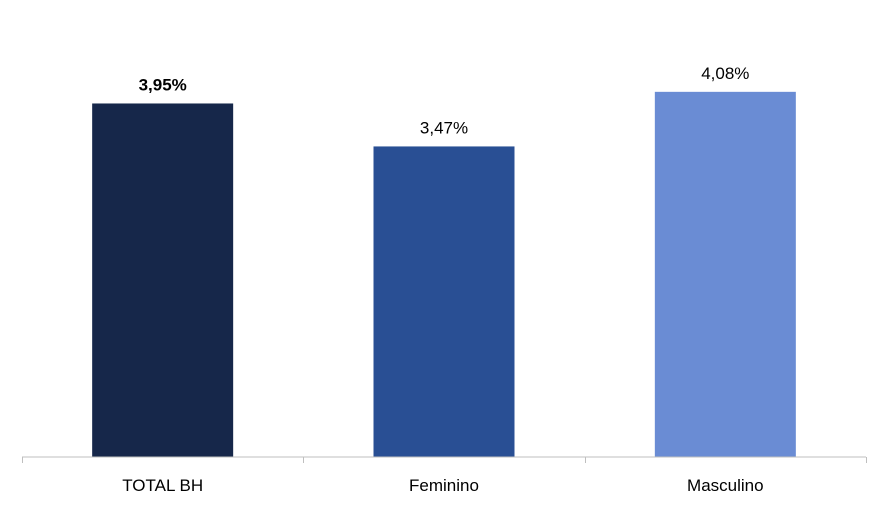 Image resolution: width=889 pixels, height=509 pixels. Describe the element at coordinates (162, 485) in the screenshot. I see `category-label: TOTAL BH` at that location.